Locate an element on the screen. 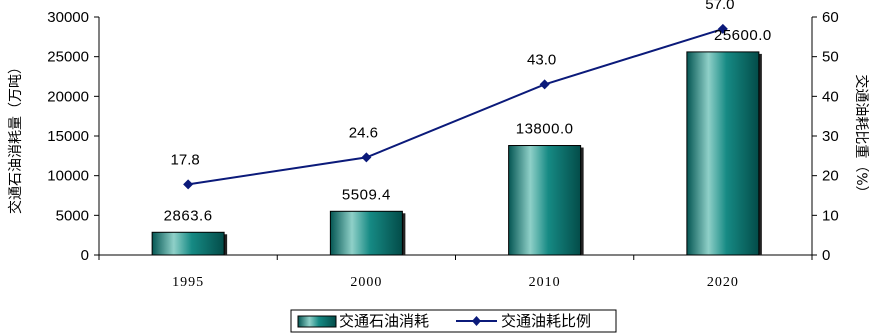  y2-tick-label: 40 is located at coordinates (830, 96).